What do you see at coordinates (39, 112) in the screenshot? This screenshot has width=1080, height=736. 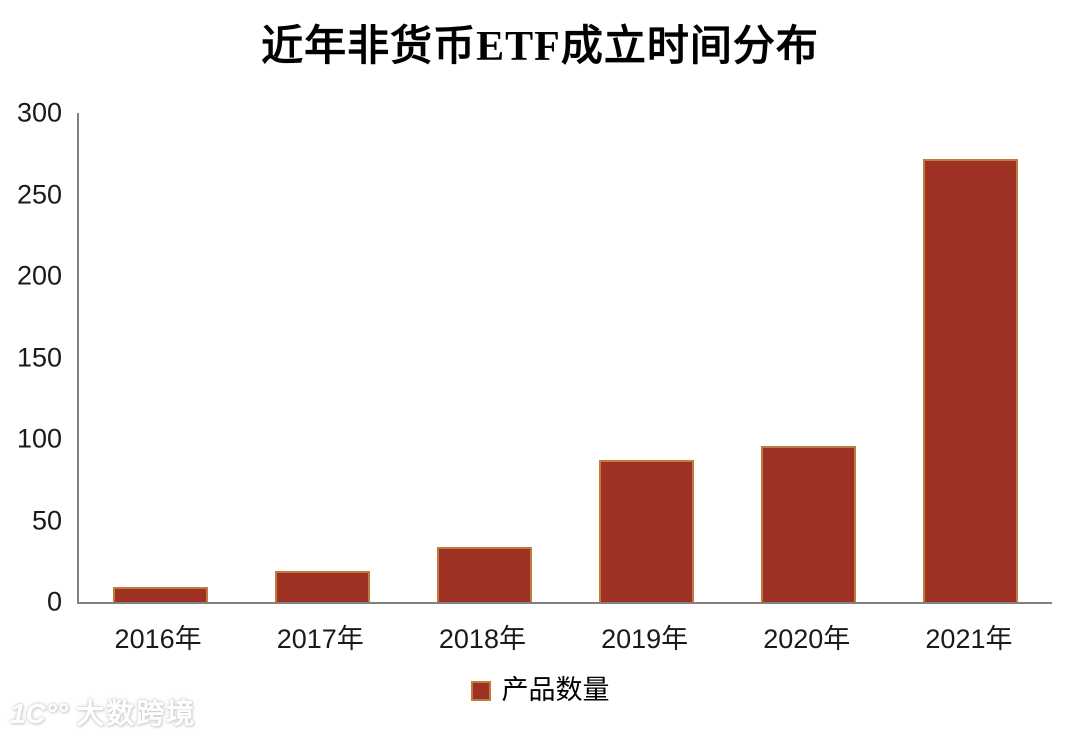 I see `y-tick-label-300: 300` at bounding box center [39, 112].